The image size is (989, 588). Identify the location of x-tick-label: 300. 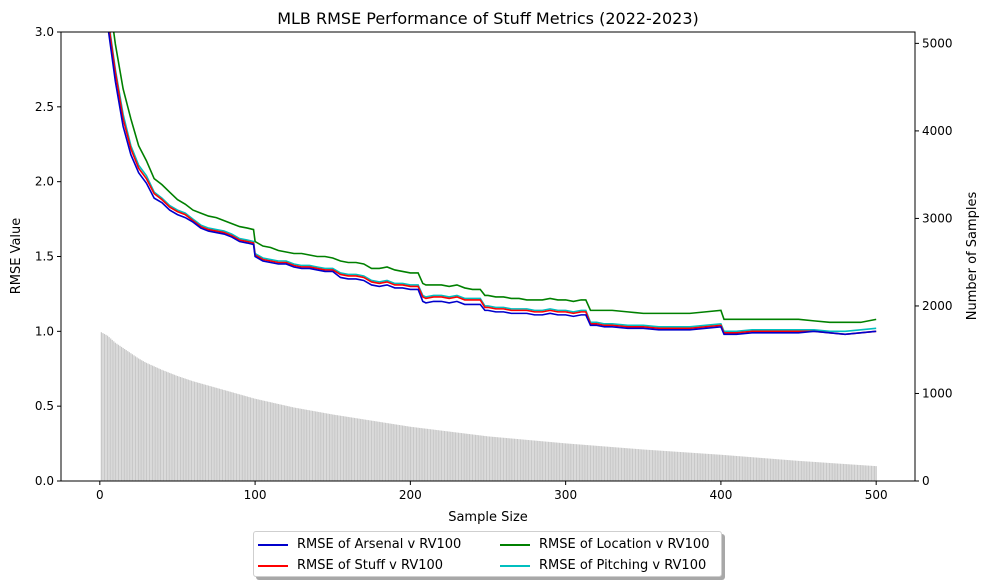
(565, 495).